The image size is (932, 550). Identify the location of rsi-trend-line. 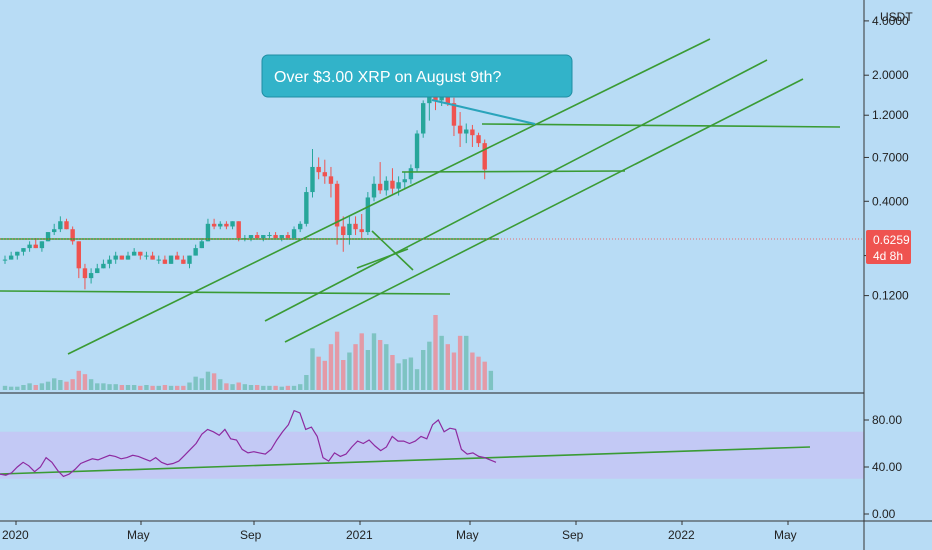
(405, 460).